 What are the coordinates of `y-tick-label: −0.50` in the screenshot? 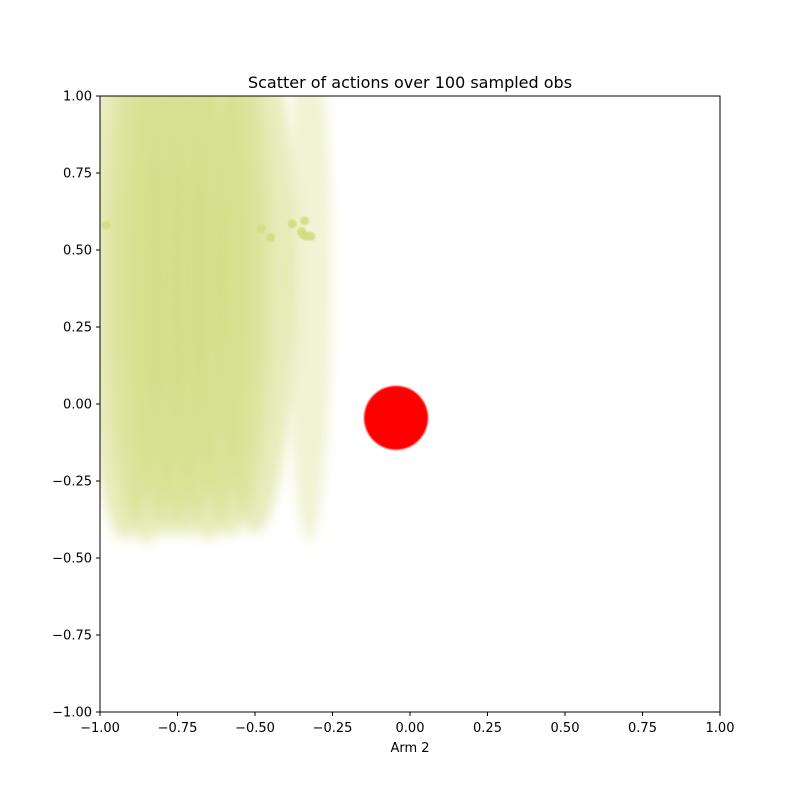 It's located at (72, 559).